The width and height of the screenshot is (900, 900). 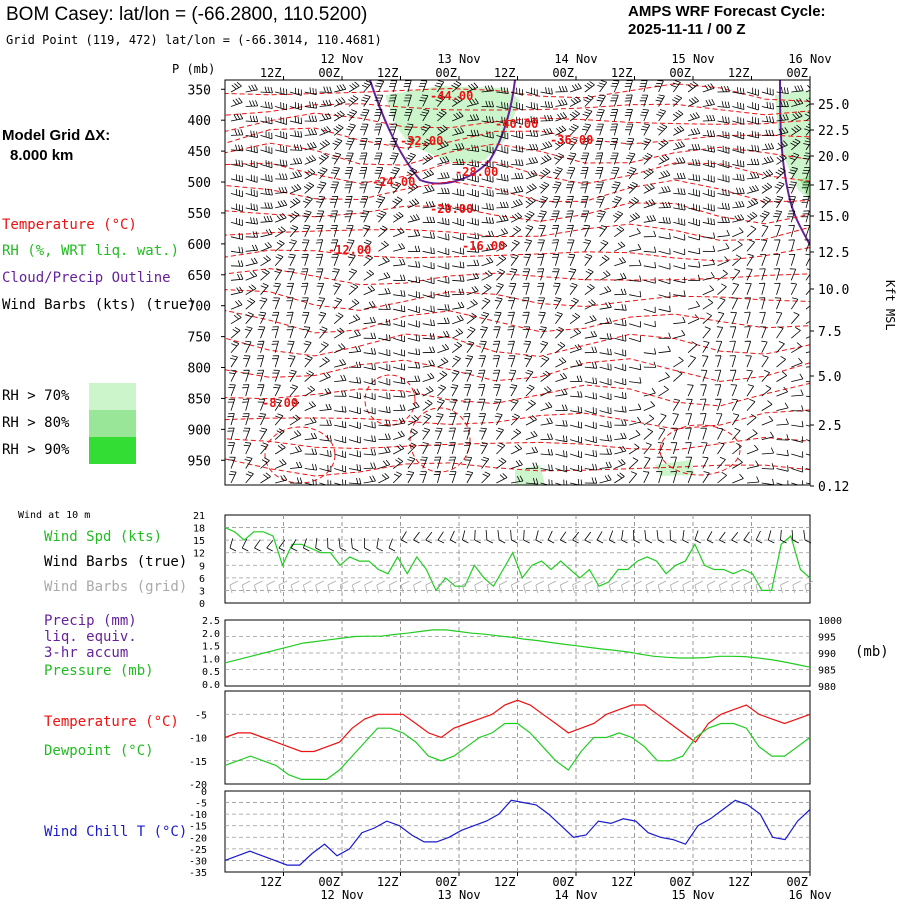 What do you see at coordinates (99, 751) in the screenshot?
I see `dewpoint-label: Dewpoint (°C)` at bounding box center [99, 751].